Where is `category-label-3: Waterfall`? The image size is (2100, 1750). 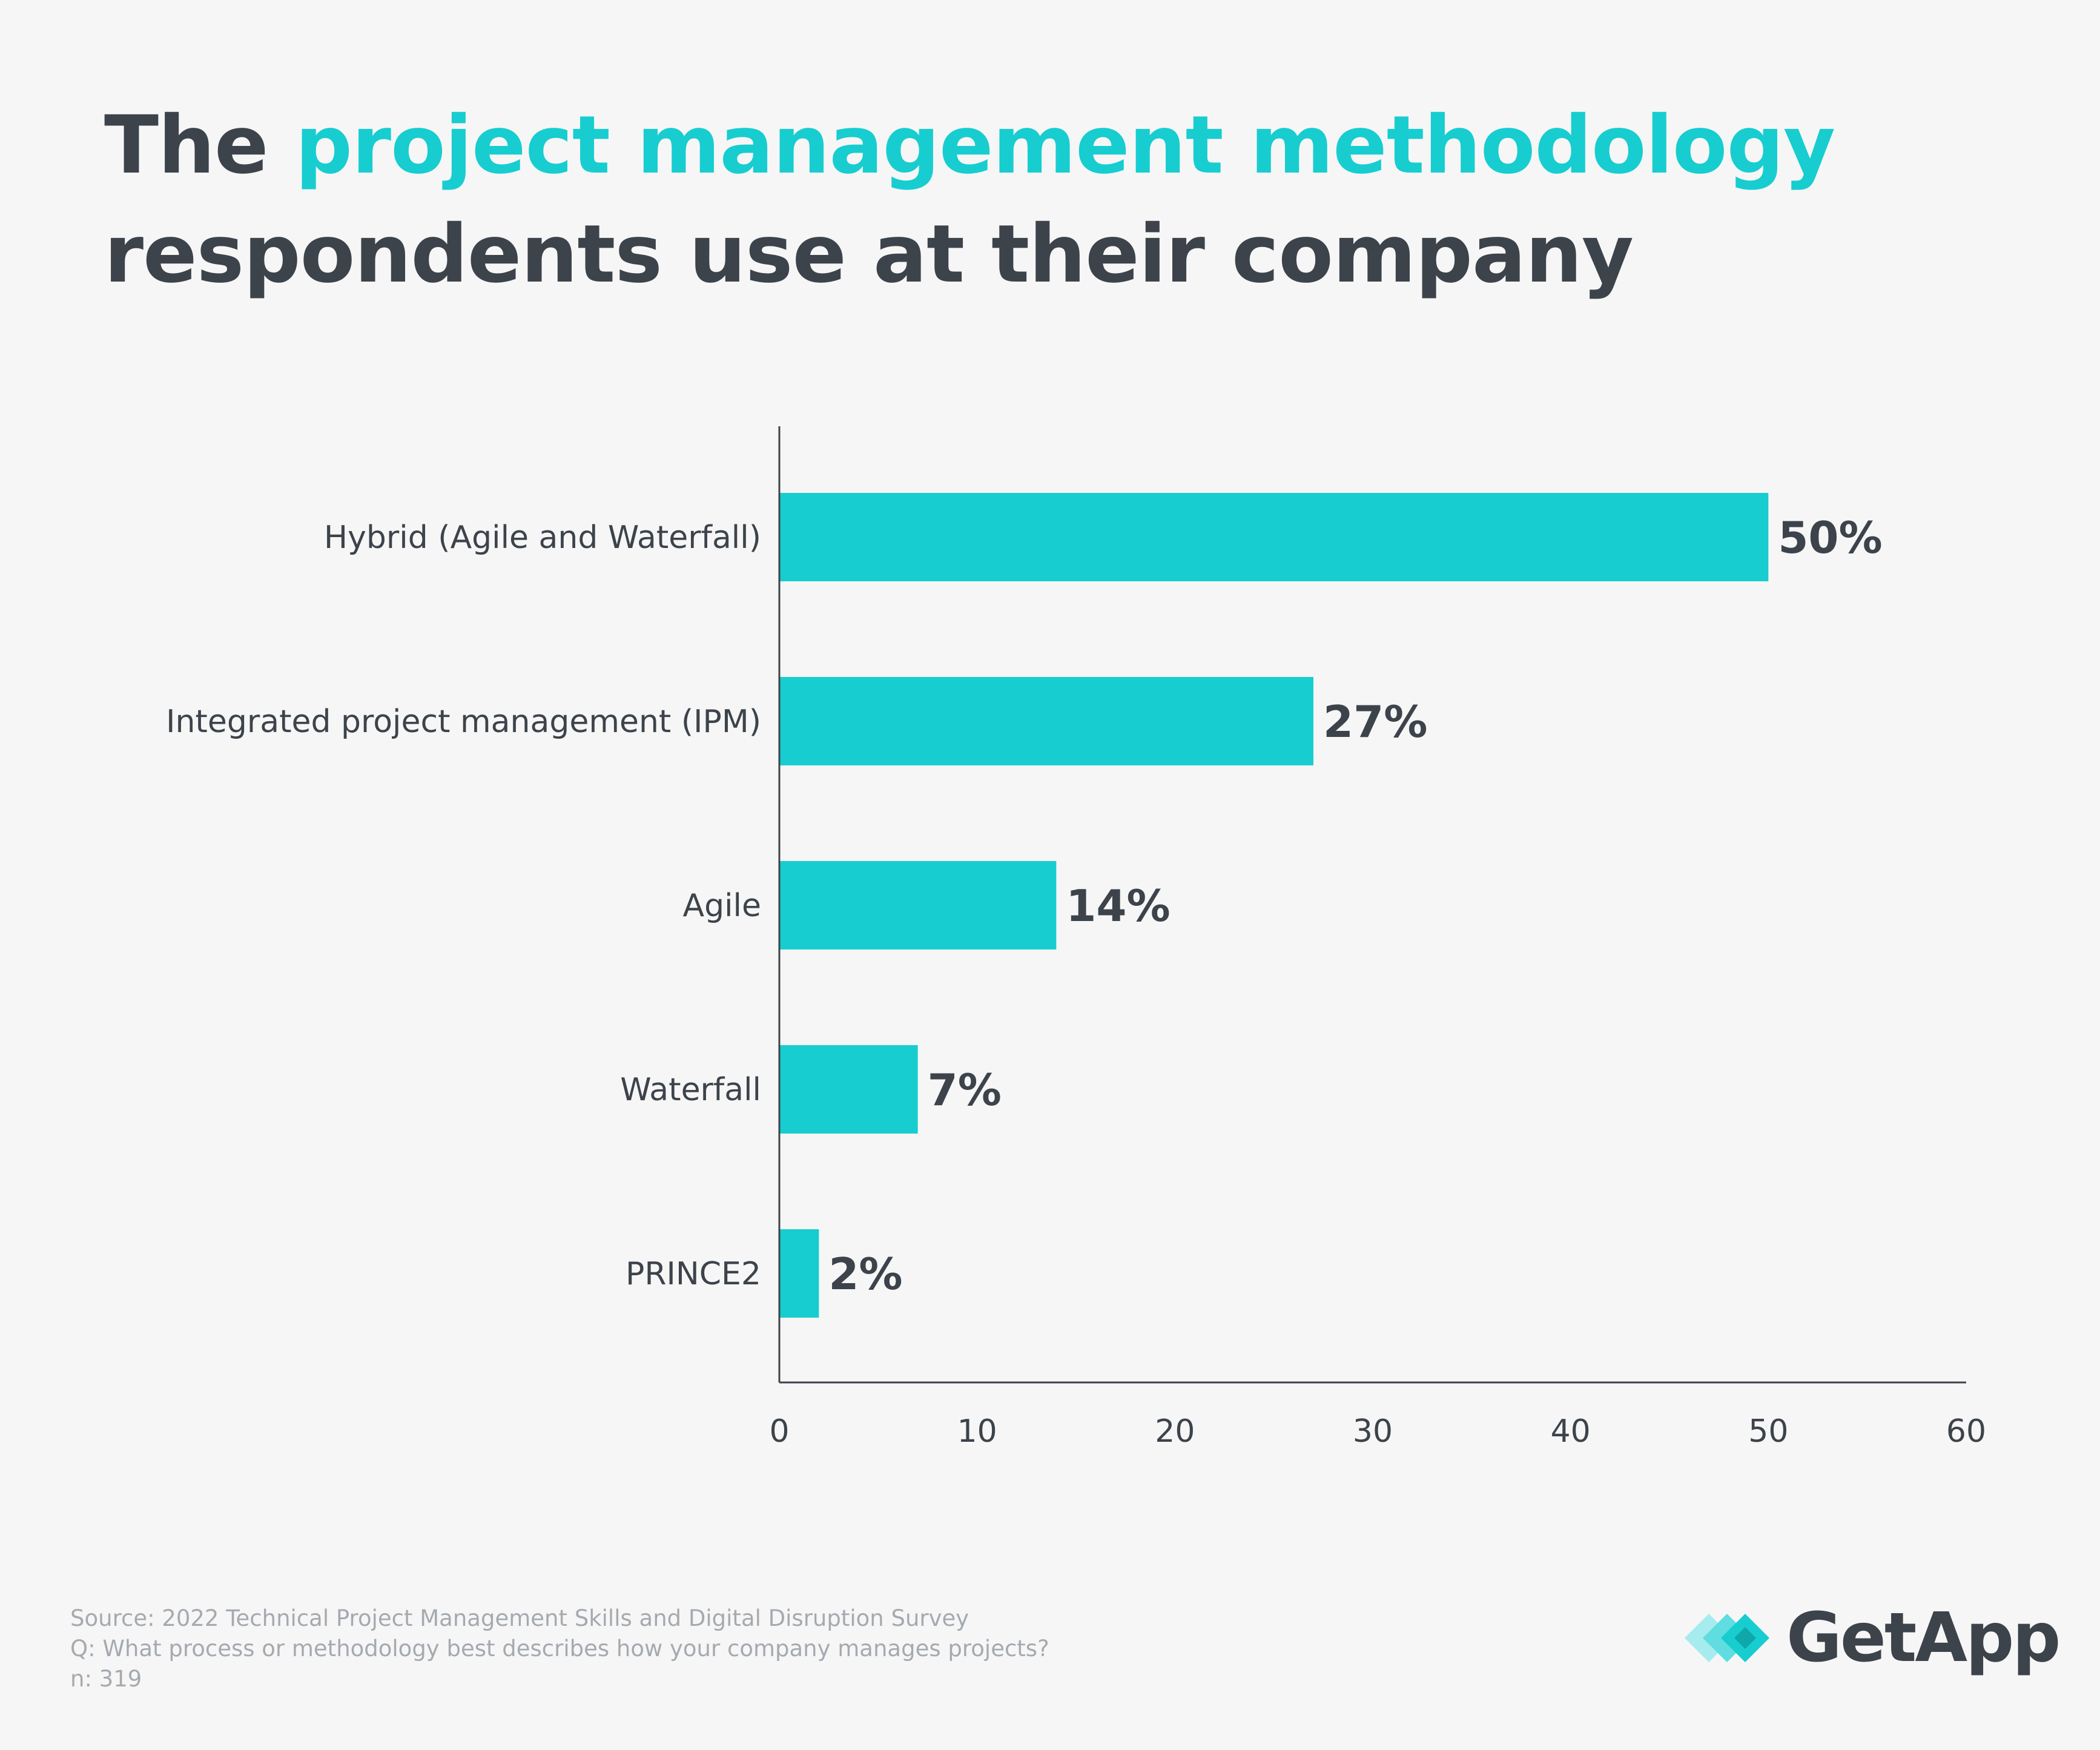 category-label-3: Waterfall is located at coordinates (690, 1090).